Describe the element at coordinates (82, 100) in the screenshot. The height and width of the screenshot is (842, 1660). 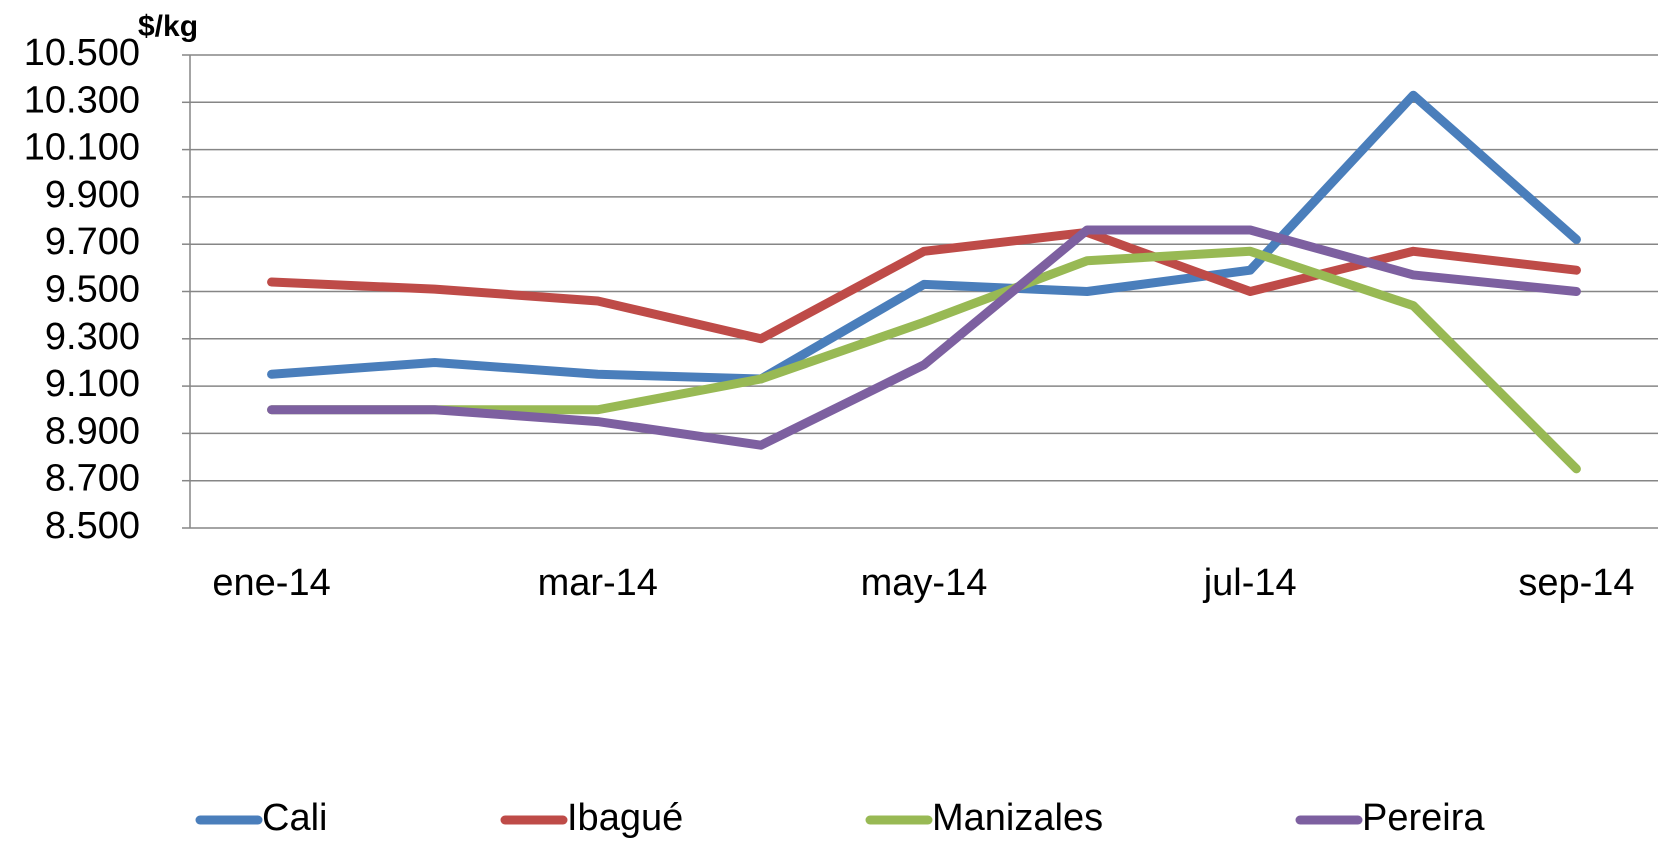
I see `y-tick-label: 10.300` at that location.